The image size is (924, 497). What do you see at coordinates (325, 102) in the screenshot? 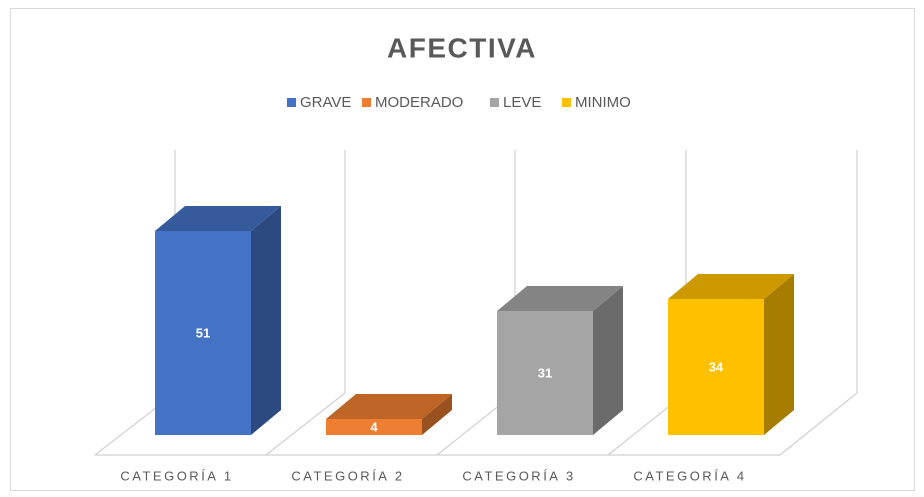
I see `legend-label: GRAVE` at bounding box center [325, 102].